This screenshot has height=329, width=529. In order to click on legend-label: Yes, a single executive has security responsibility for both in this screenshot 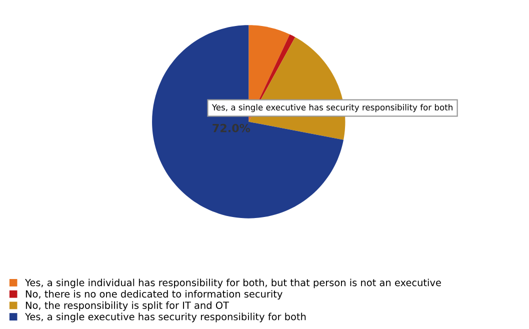, I will do `click(165, 317)`.